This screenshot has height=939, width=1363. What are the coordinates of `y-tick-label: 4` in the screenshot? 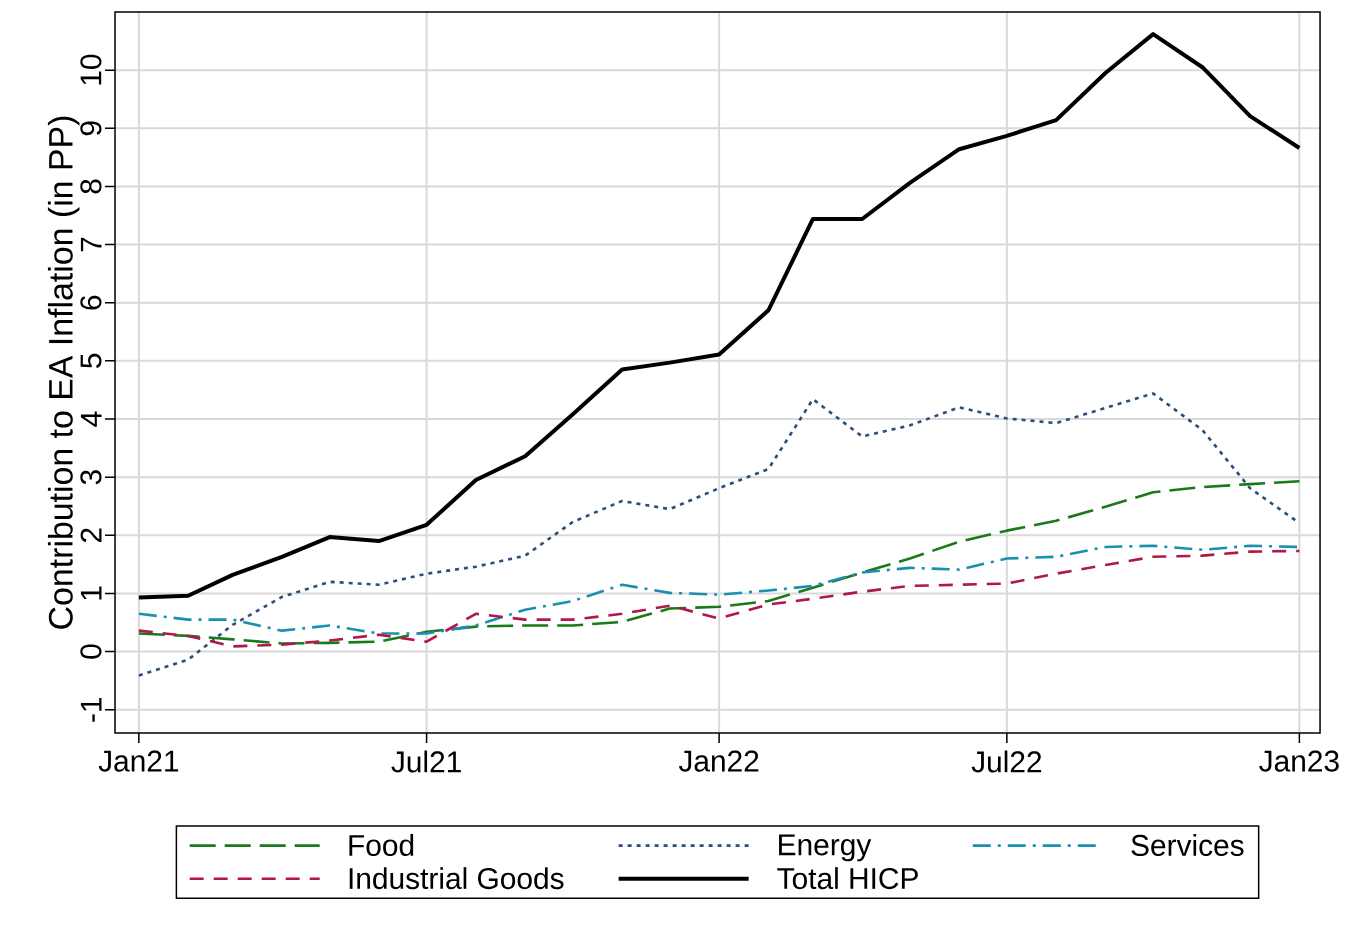 It's located at (91, 419).